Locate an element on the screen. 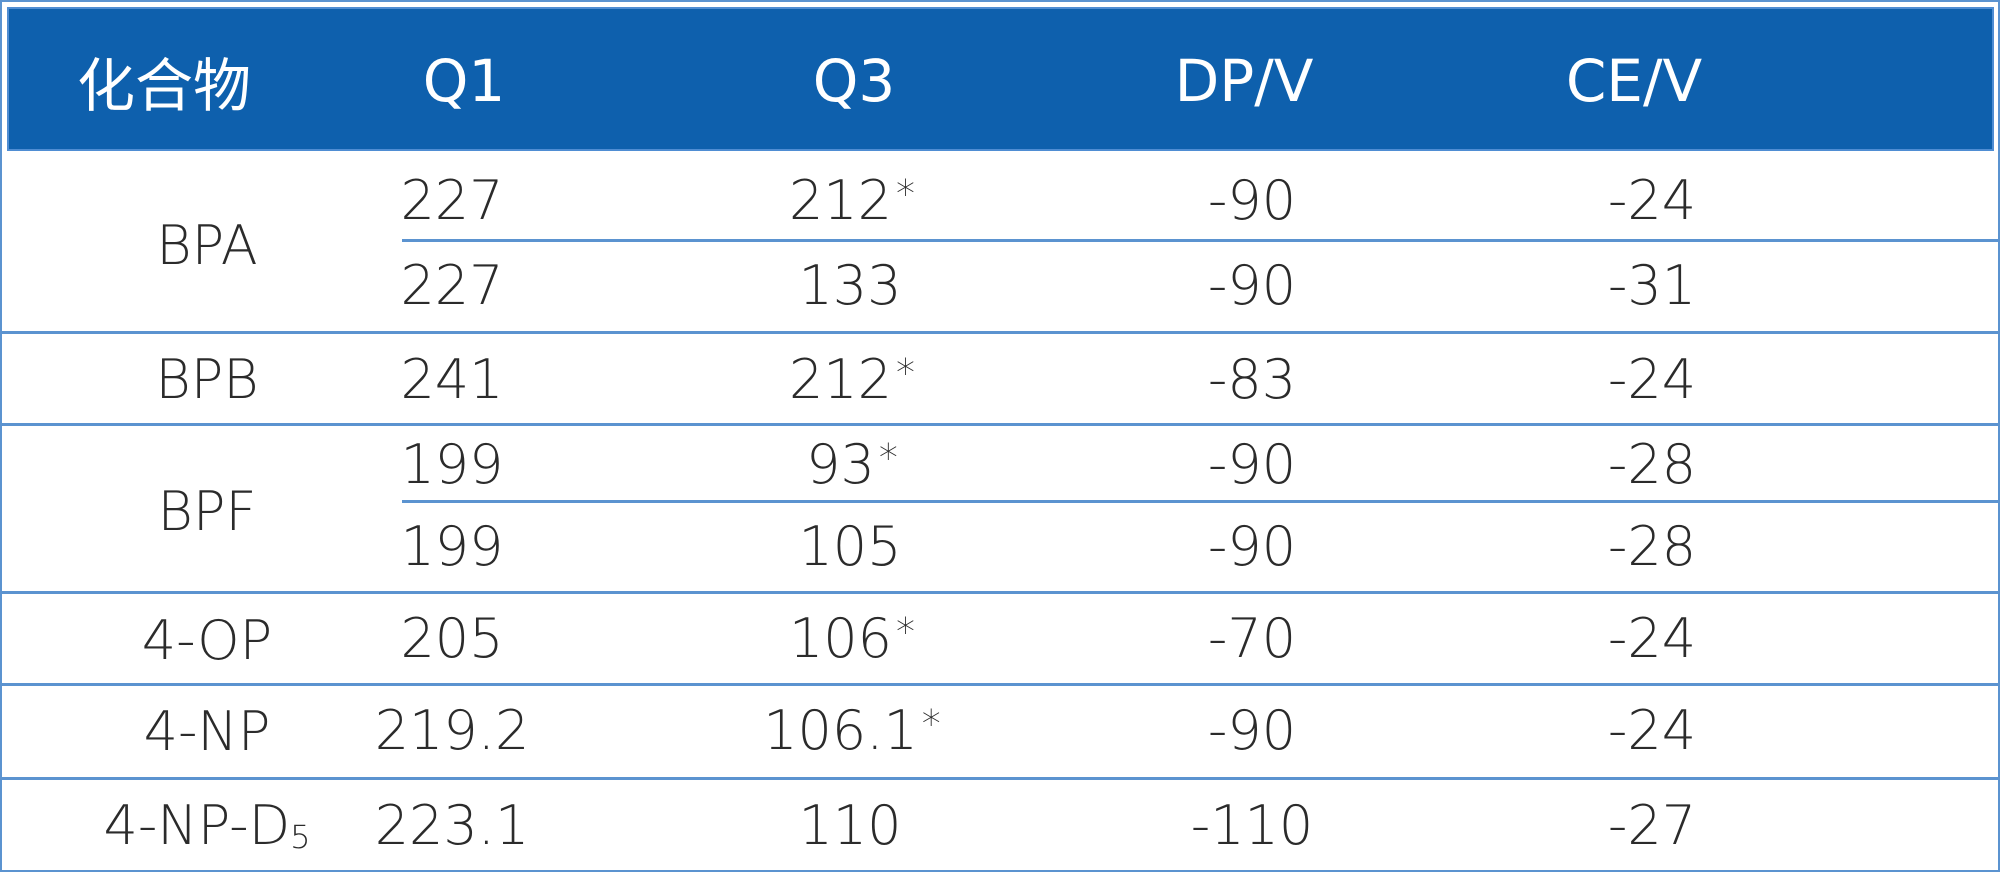  q1-cell-value: 241 is located at coordinates (452, 379).